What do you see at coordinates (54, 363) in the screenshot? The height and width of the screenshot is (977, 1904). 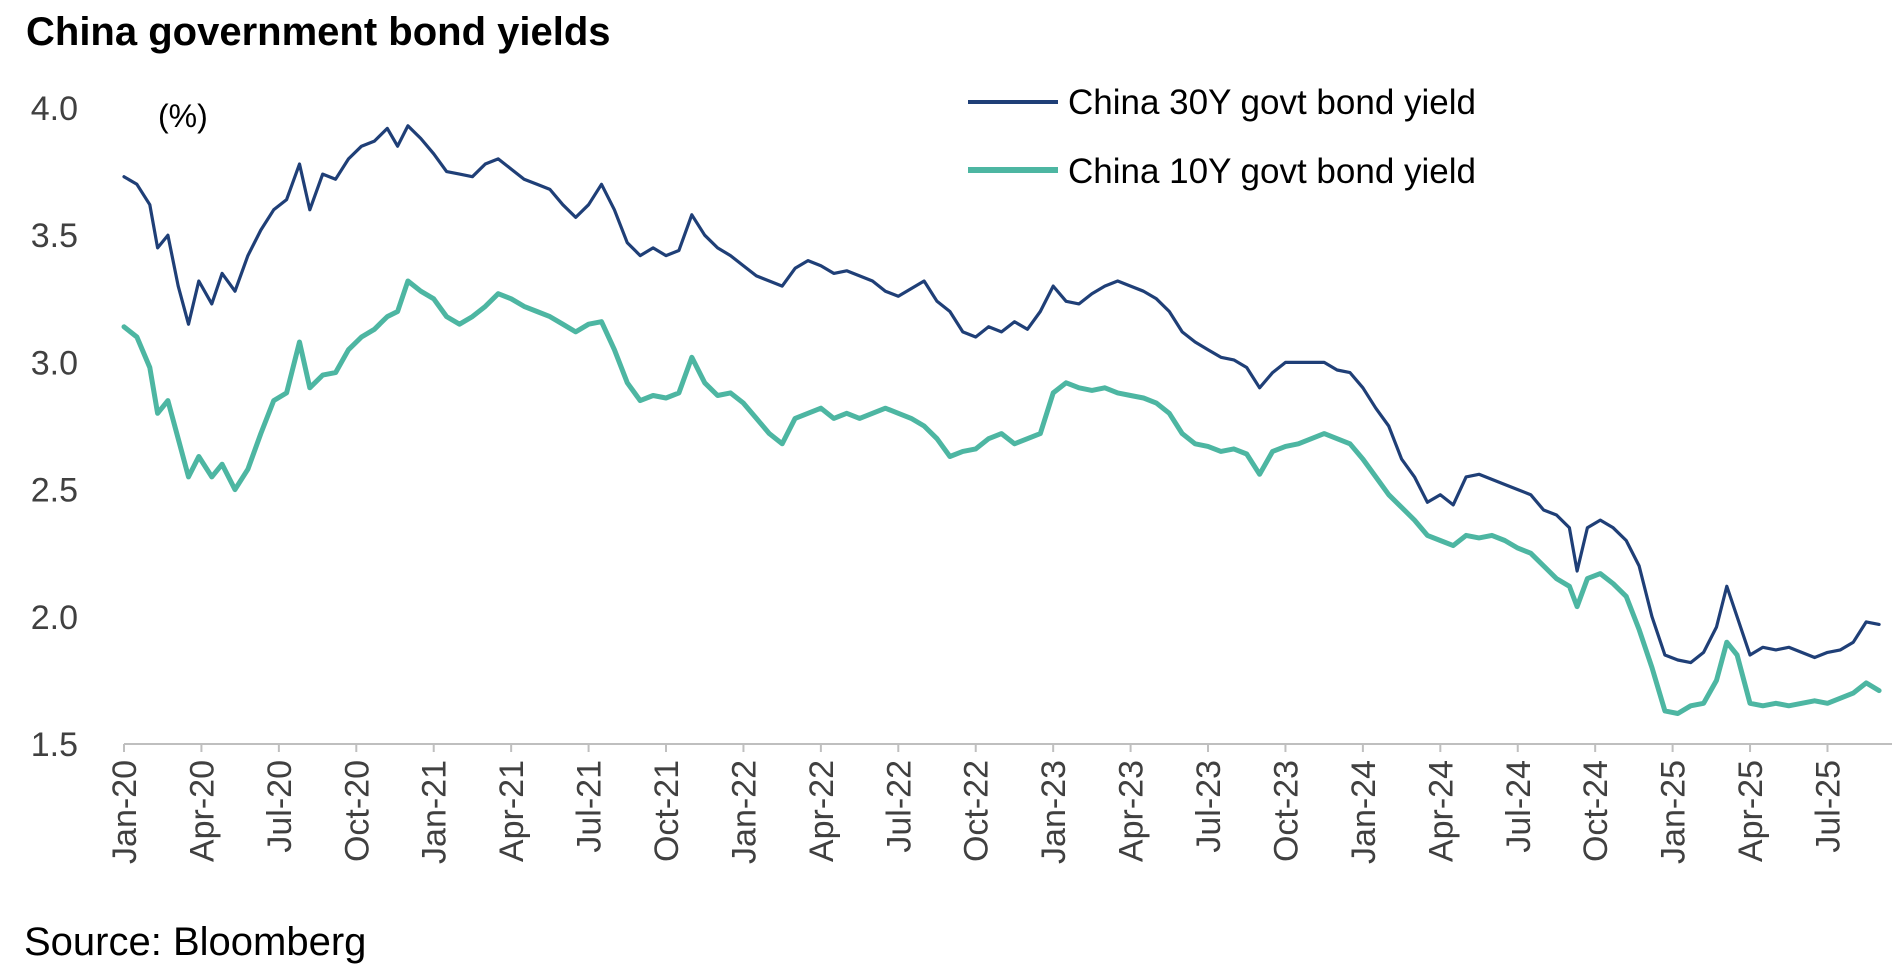 I see `y-tick-label: 3.0` at bounding box center [54, 363].